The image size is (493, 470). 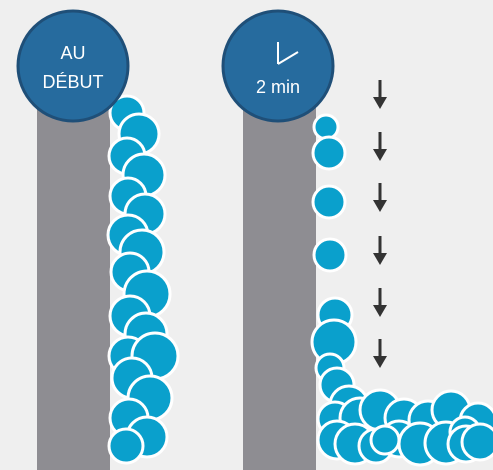 I want to click on time-badge-circle, so click(x=278, y=66).